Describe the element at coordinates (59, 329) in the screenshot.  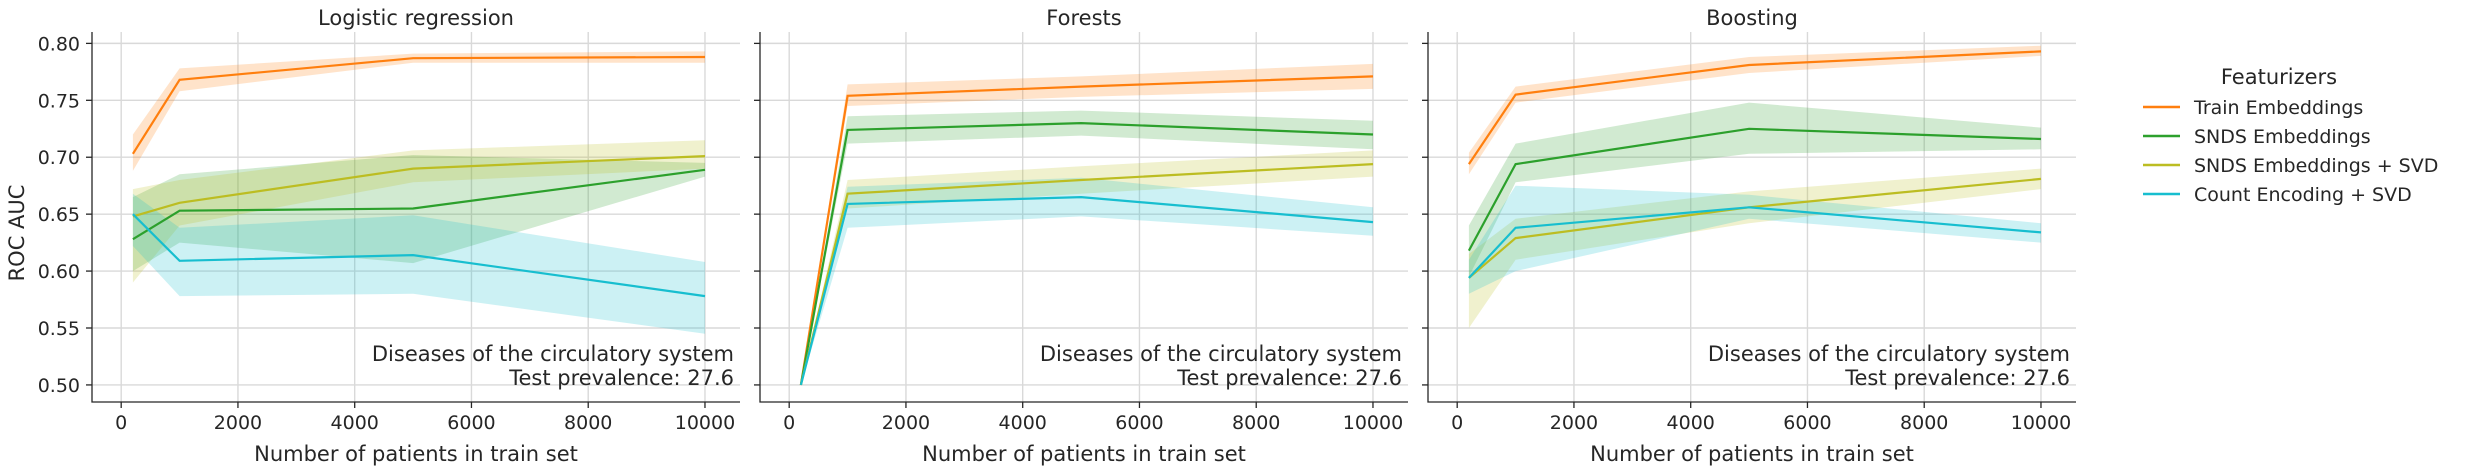
I see `y-tick-label: 0.55` at that location.